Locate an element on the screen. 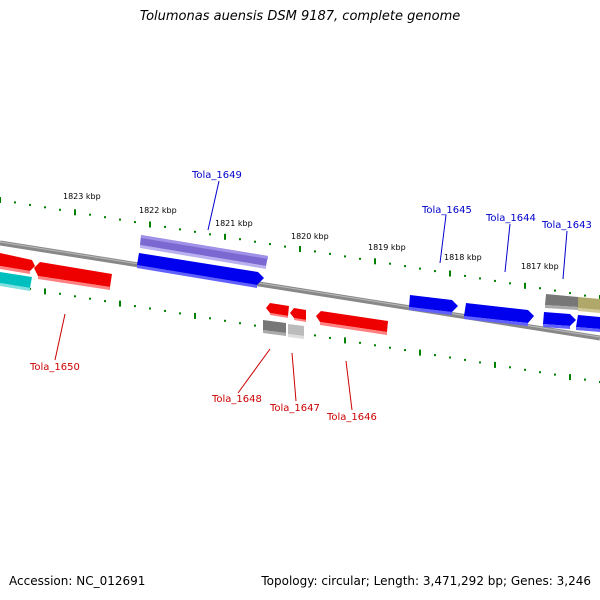  scale-label-1819: 1819 kbp is located at coordinates (387, 247).